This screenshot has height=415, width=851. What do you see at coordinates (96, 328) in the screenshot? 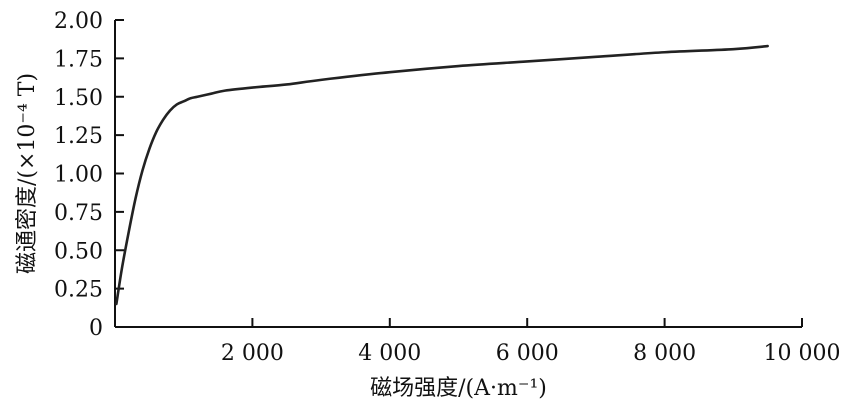
I see `y-tick-label: 0` at bounding box center [96, 328].